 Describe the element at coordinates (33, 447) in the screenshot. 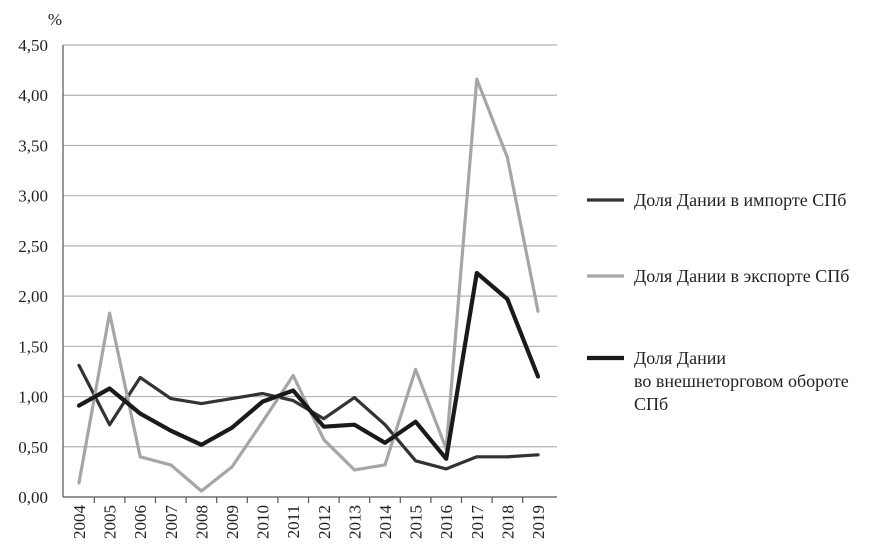

I see `y-tick-label: 0,50` at that location.